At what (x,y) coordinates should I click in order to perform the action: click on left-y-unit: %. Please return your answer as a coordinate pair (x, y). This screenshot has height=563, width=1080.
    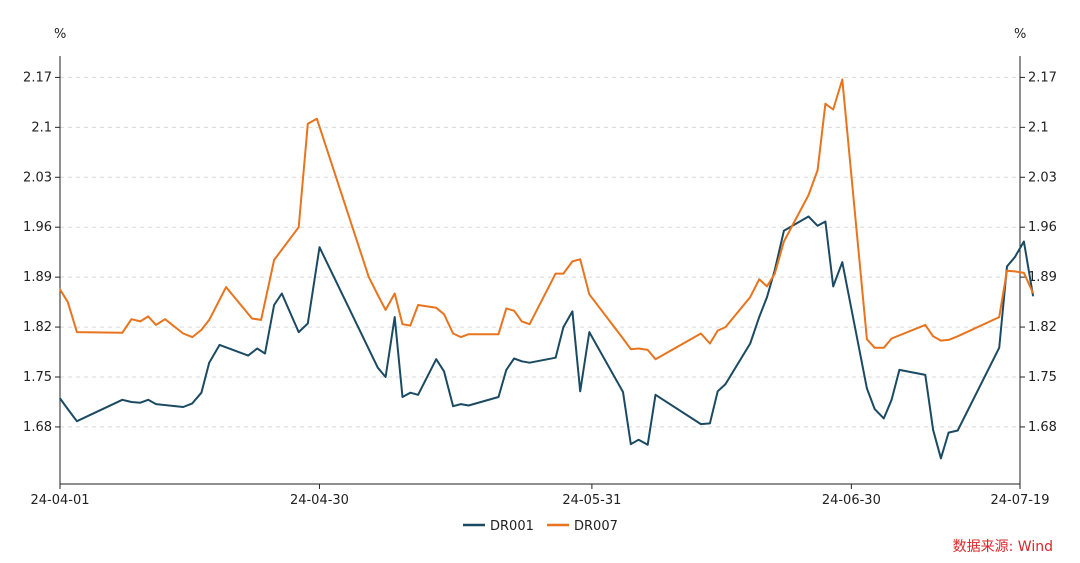
    Looking at the image, I should click on (60, 34).